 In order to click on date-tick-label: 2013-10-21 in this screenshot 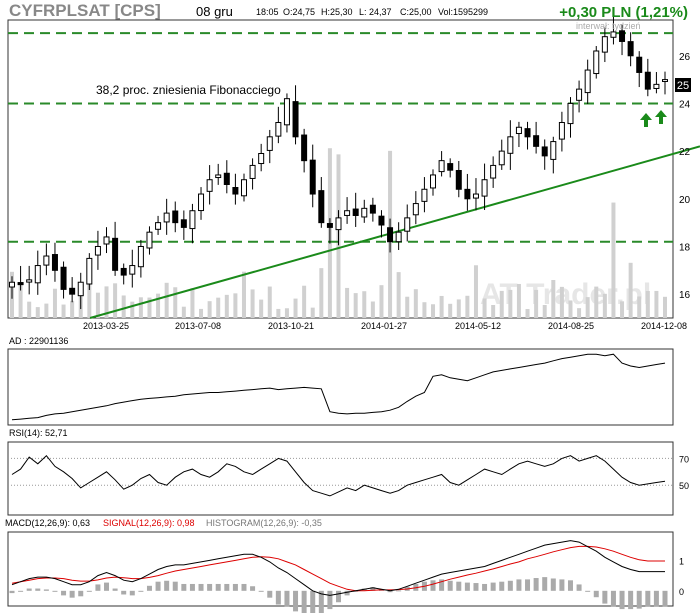, I will do `click(291, 326)`.